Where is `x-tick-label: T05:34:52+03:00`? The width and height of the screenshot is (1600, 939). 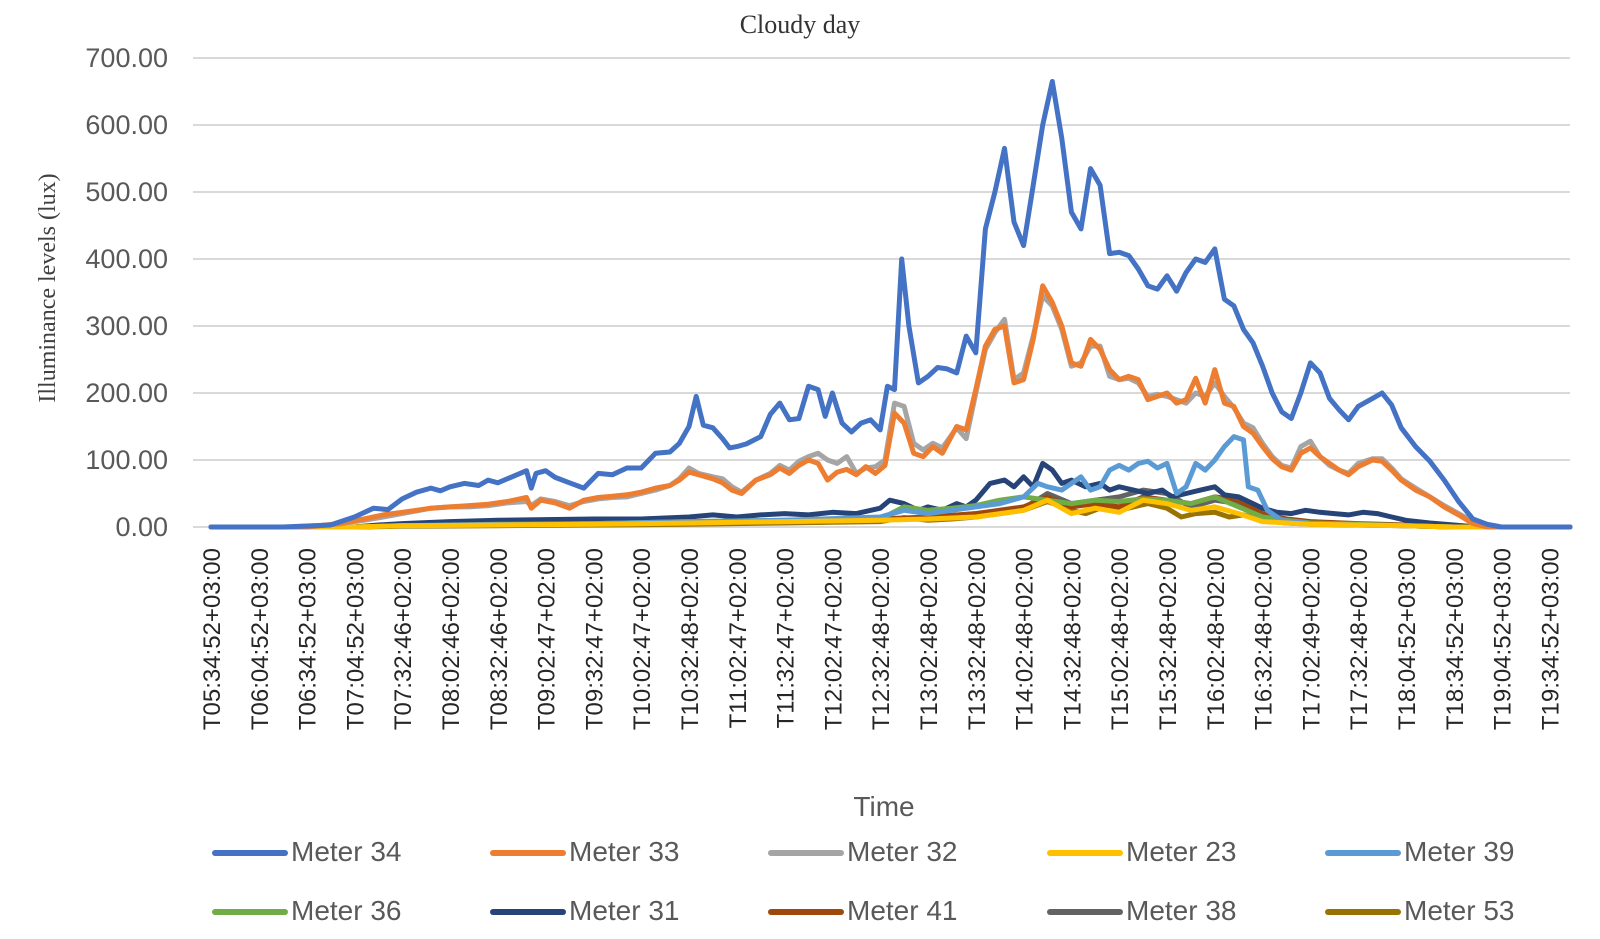
x-tick-label: T05:34:52+03:00 is located at coordinates (212, 639).